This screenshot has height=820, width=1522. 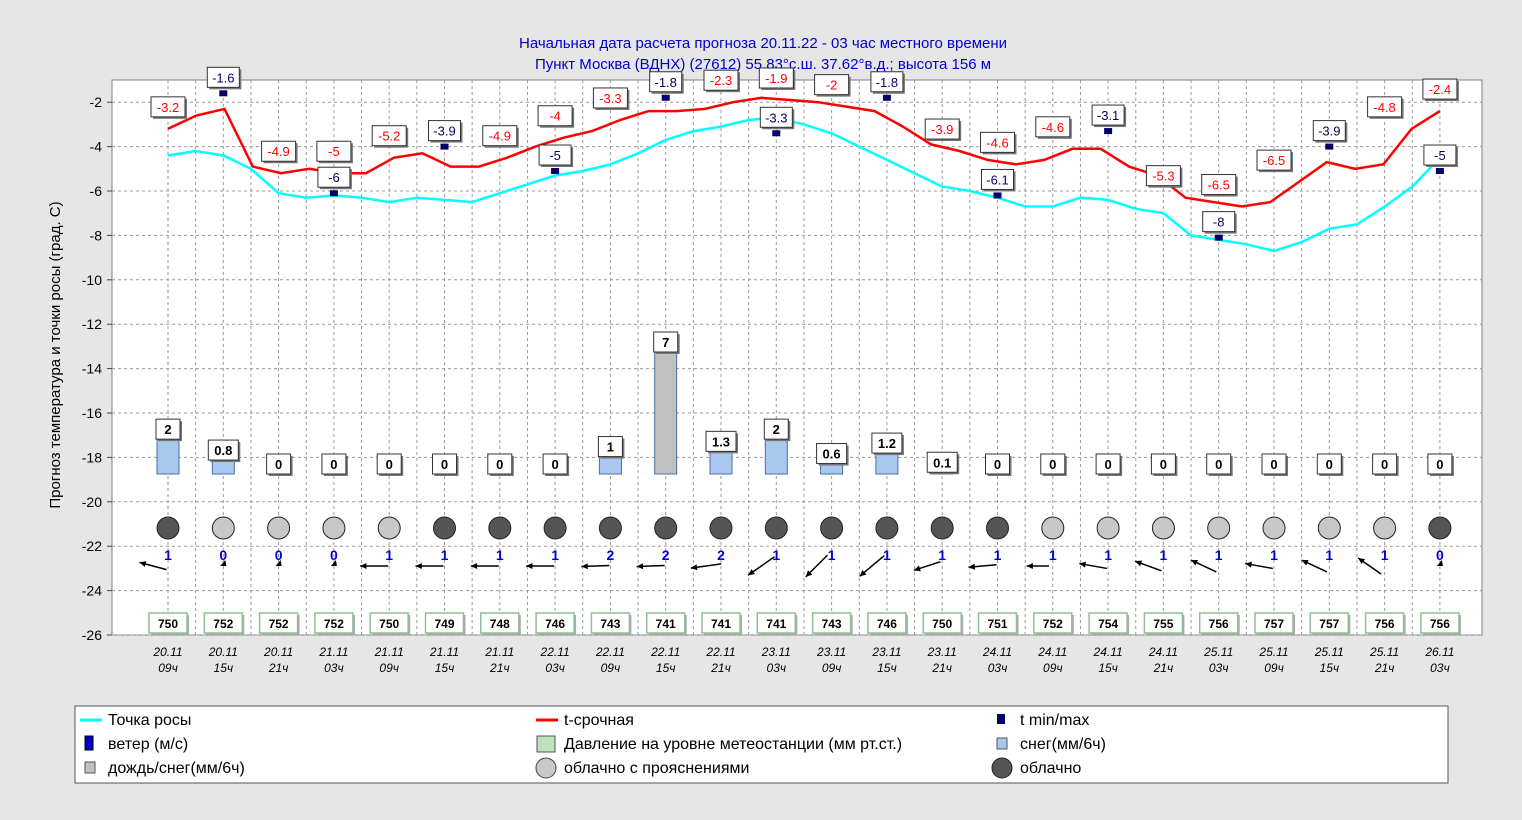 I want to click on wind-arrow-calm, so click(x=1439, y=563).